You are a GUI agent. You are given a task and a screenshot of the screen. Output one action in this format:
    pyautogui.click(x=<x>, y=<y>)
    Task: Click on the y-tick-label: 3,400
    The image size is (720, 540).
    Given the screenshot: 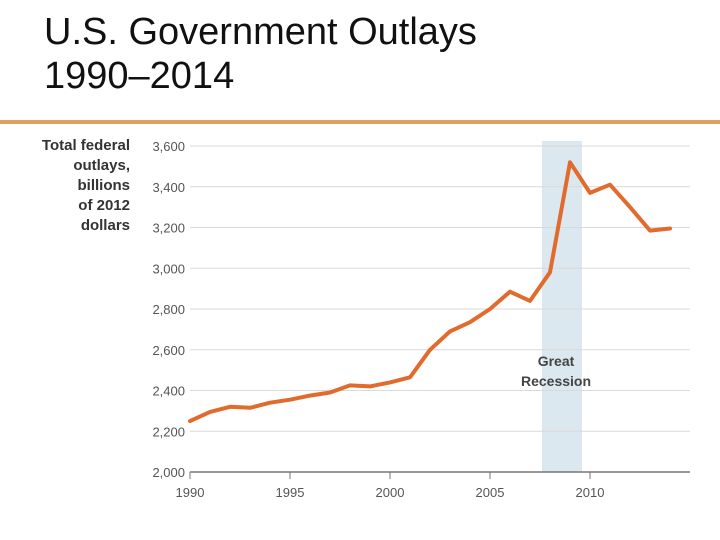 What is the action you would take?
    pyautogui.click(x=168, y=187)
    